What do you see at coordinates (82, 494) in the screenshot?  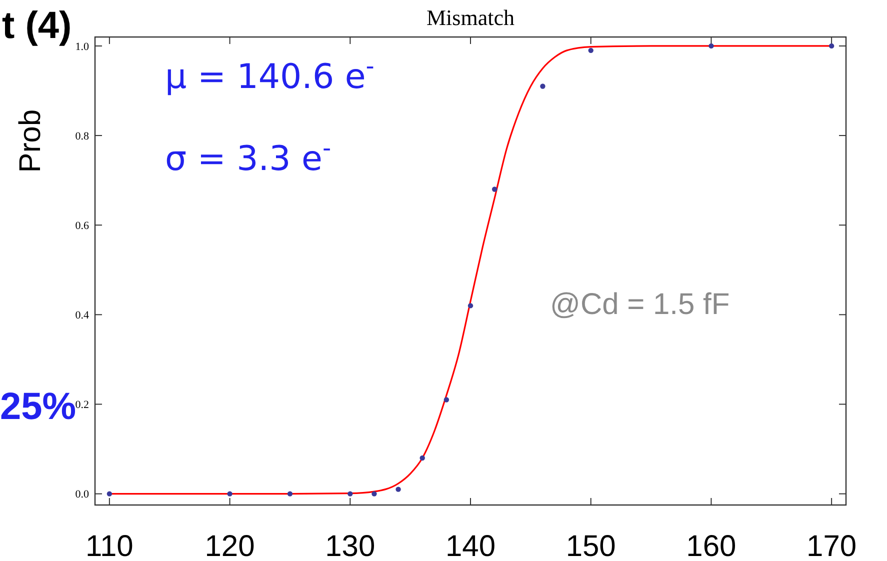 I see `y-tick-label: 0.0` at bounding box center [82, 494].